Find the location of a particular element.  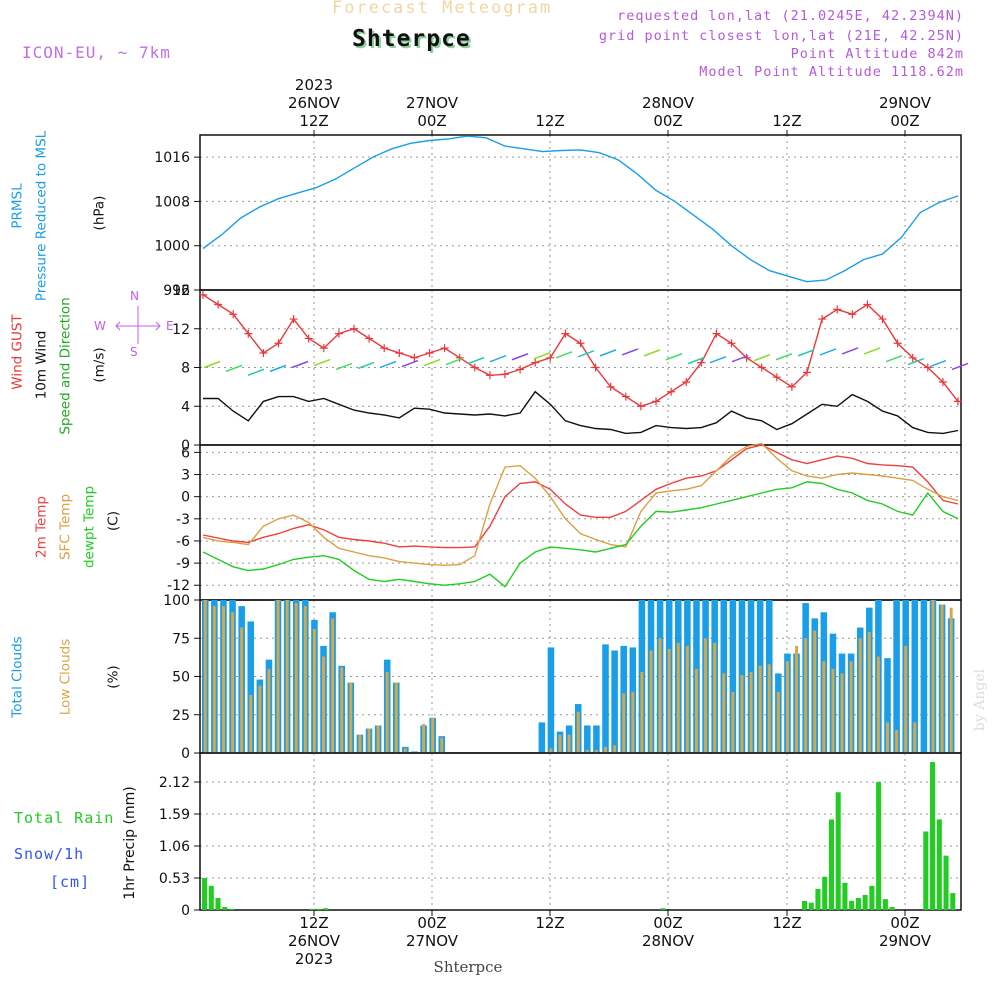

y-tick-label: 1.06 is located at coordinates (174, 847).